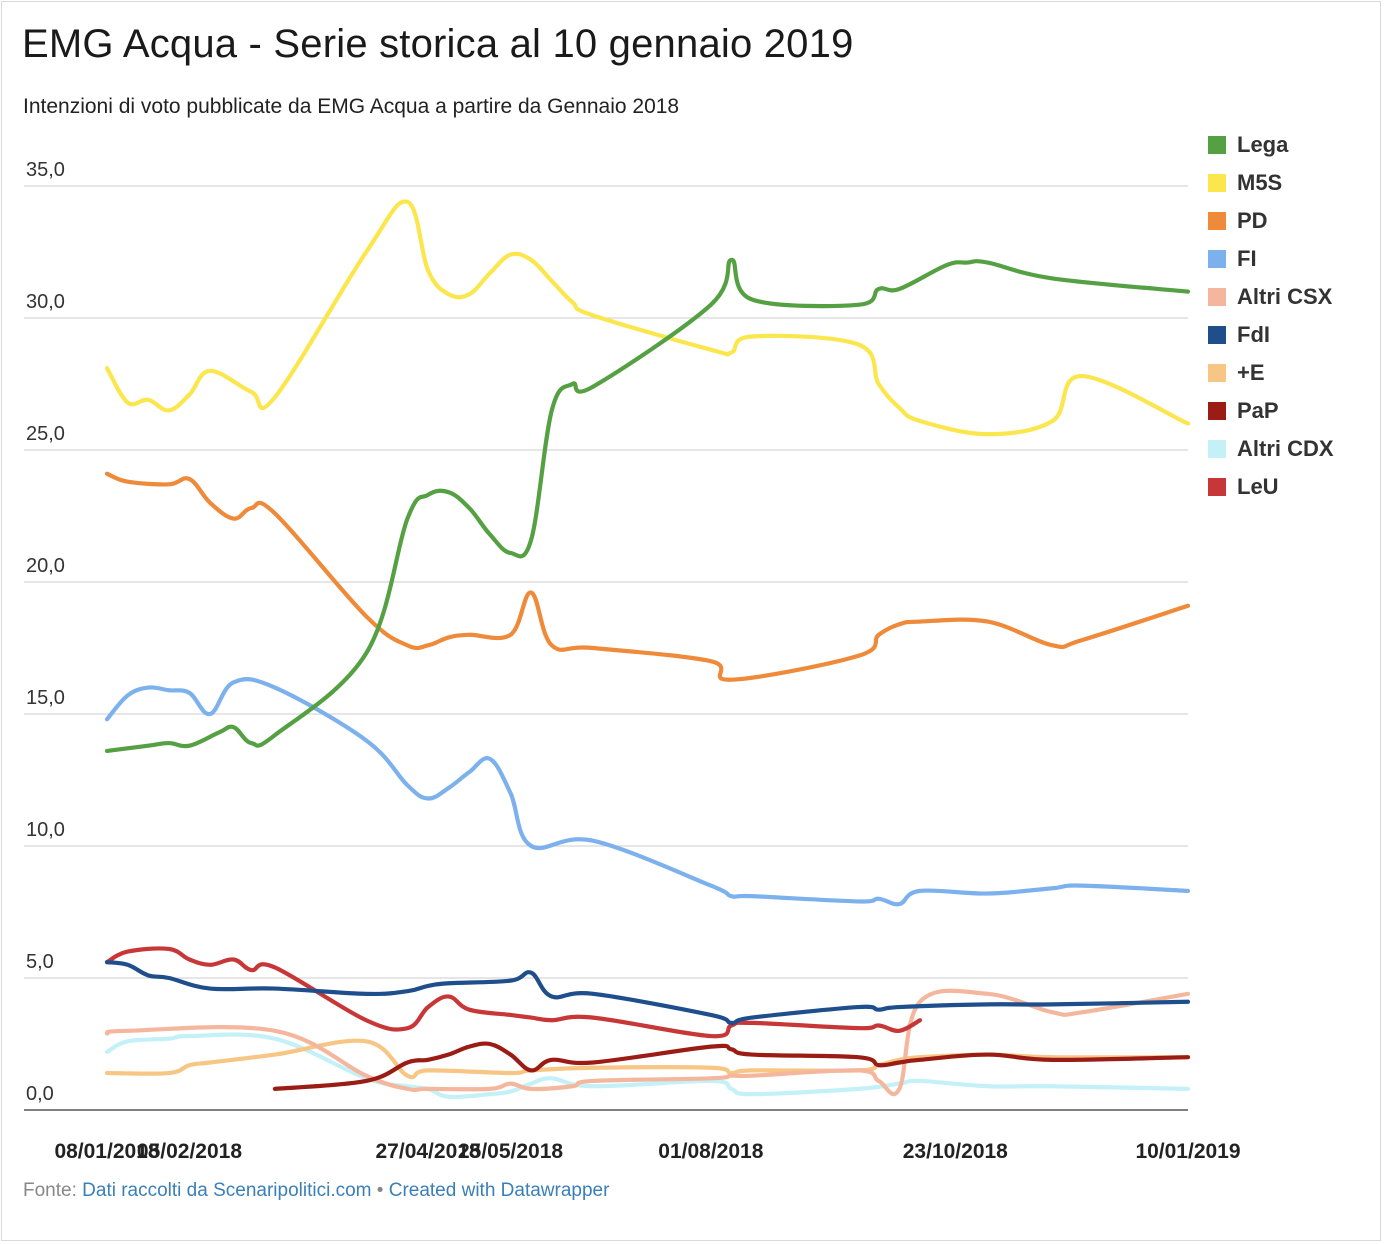  I want to click on legend: Lega M5S PD FI Altri CSX FdI +E PaP Altri CDX LeU, so click(1271, 316).